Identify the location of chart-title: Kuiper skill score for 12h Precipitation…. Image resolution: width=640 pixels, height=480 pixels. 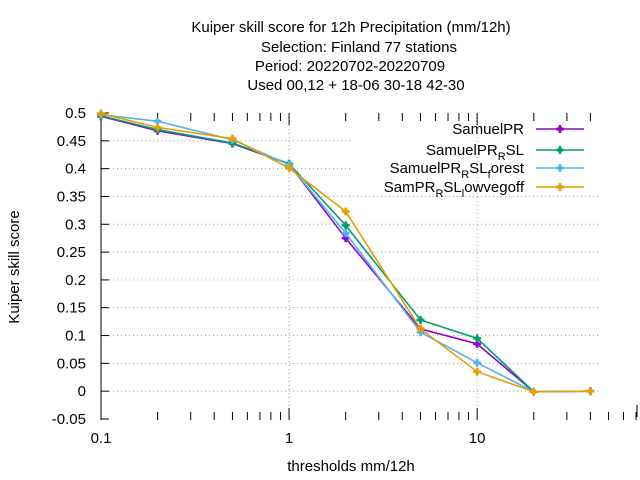
(350, 56).